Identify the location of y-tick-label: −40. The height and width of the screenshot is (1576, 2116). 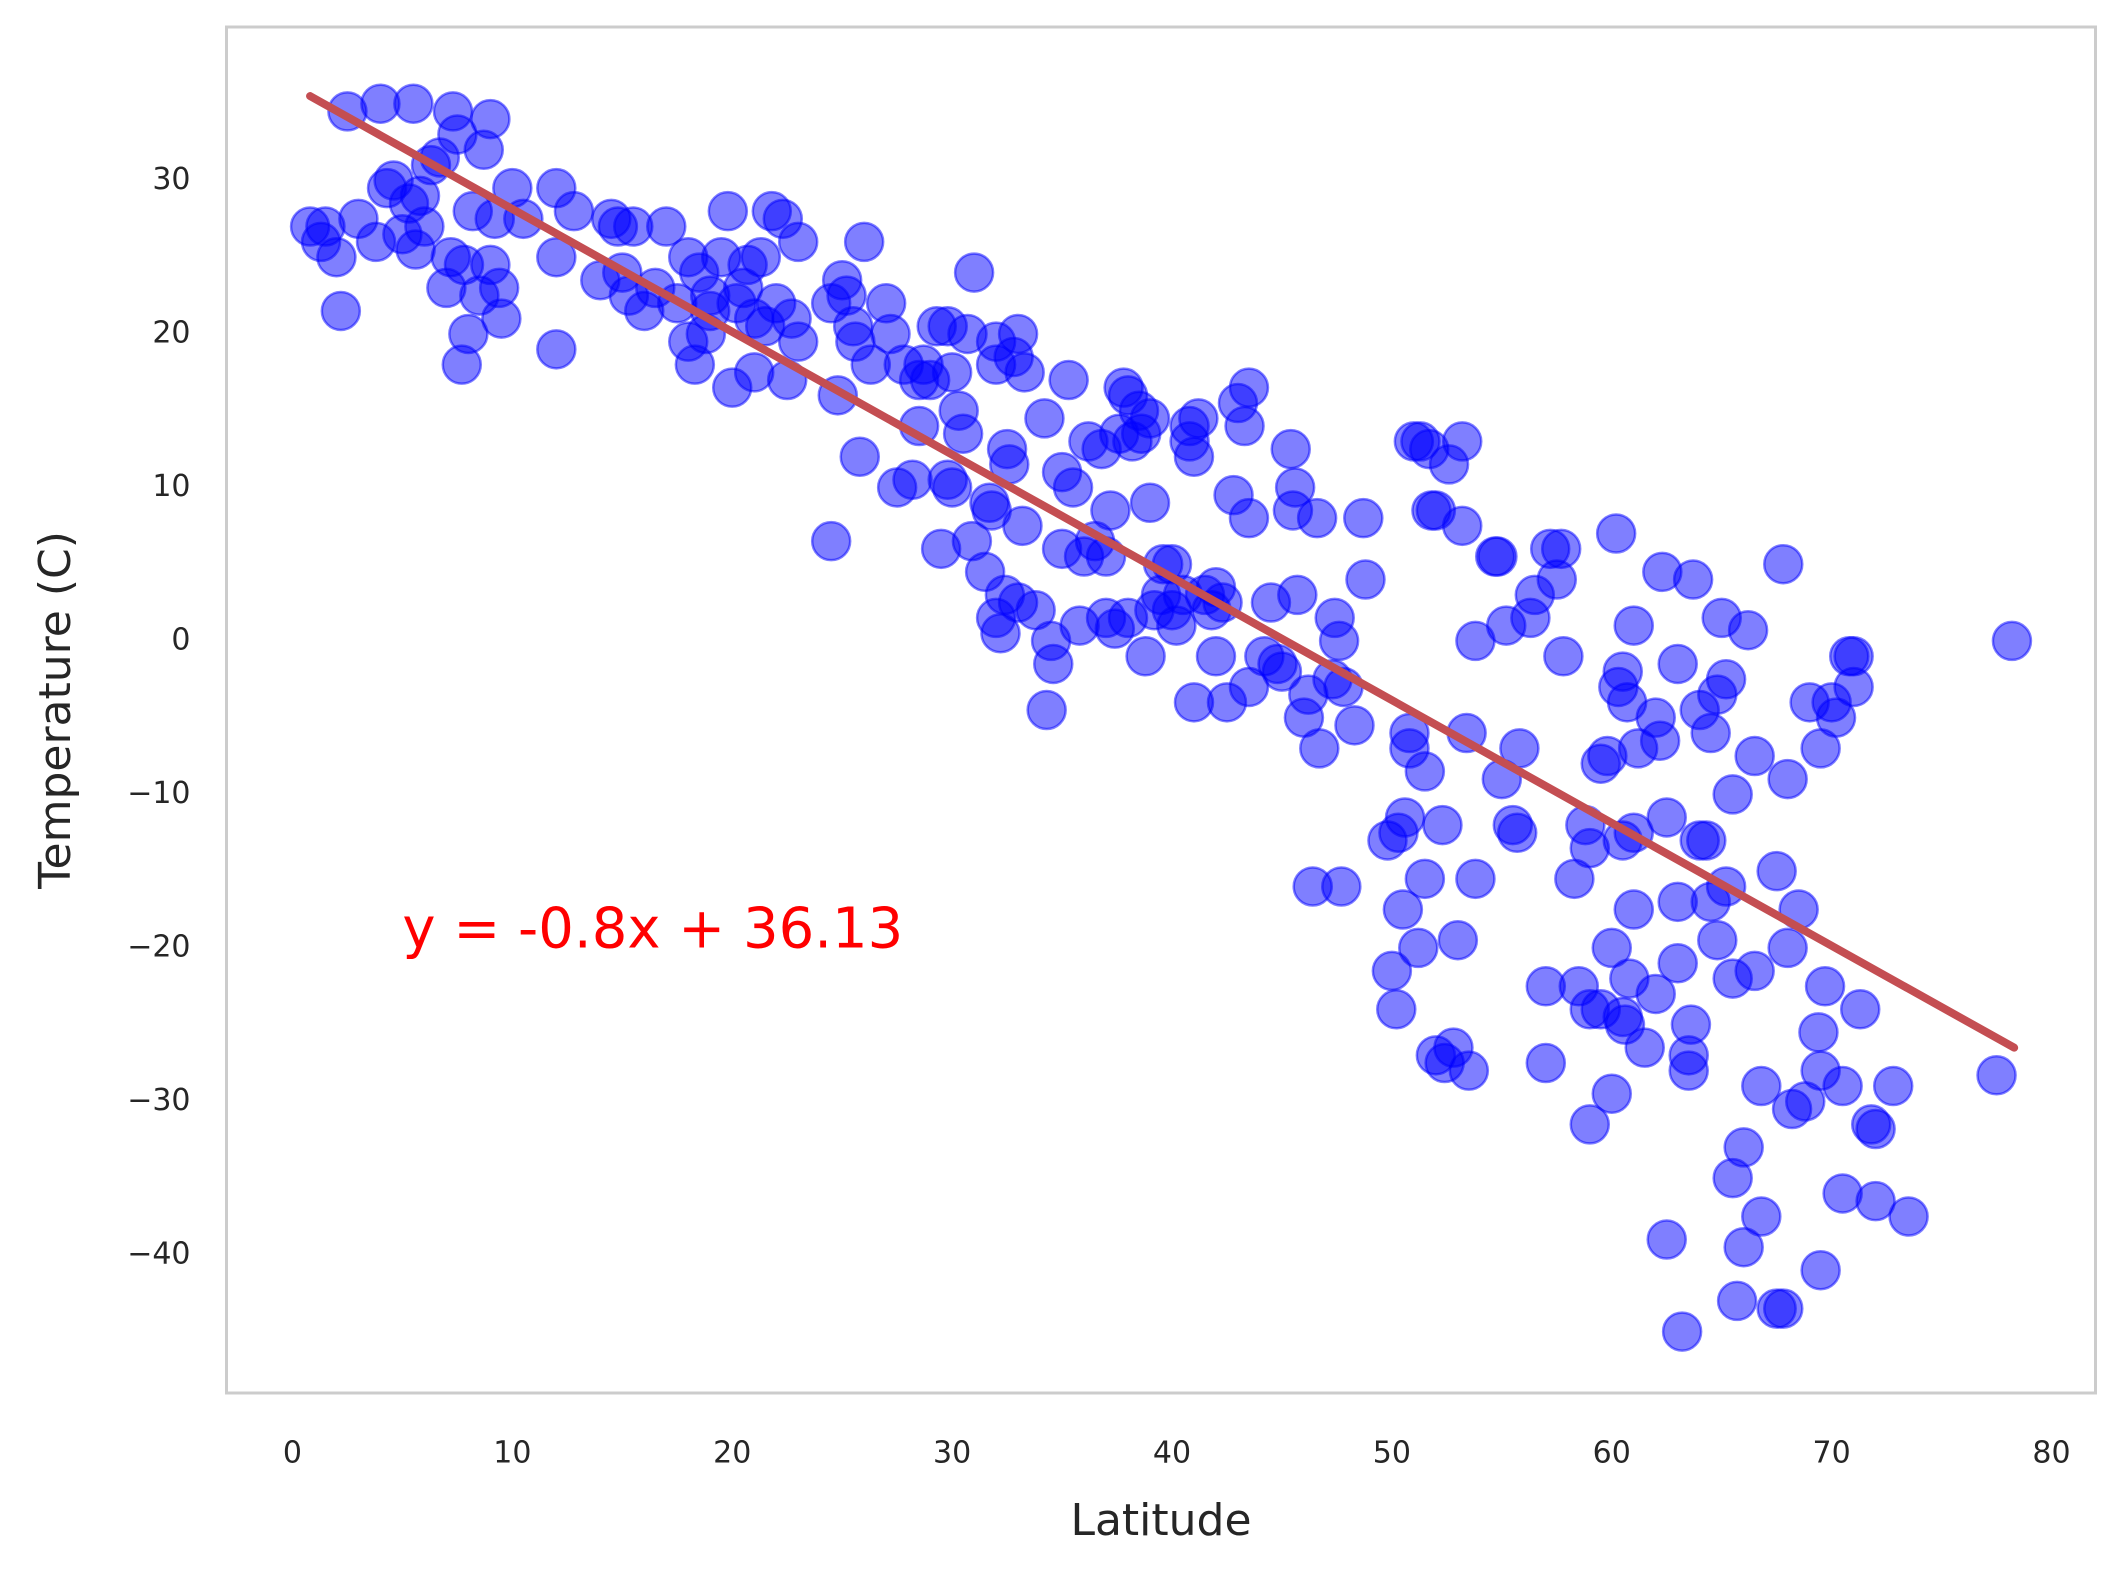
(158, 1253).